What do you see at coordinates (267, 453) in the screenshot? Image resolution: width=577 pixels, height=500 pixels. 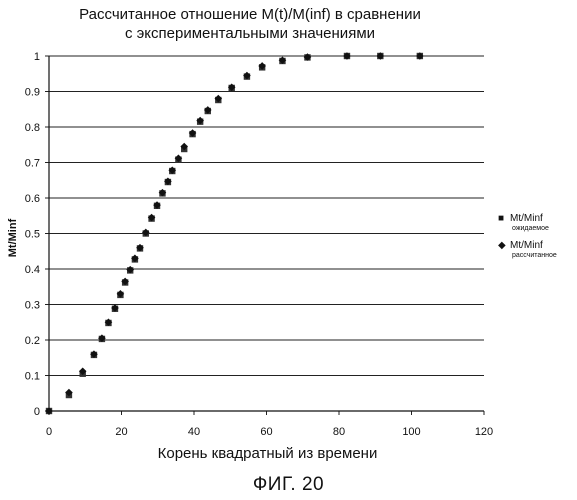 I see `x-axis-label: Корень квадратный из времени` at bounding box center [267, 453].